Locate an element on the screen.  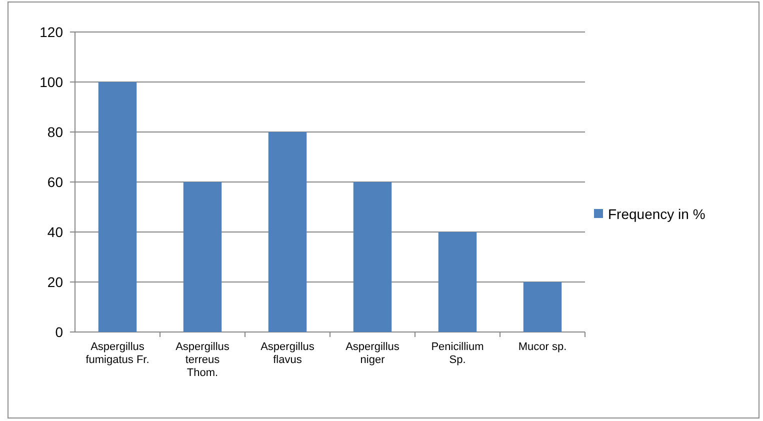
x-tick-label: Aspergillus niger is located at coordinates (373, 353).